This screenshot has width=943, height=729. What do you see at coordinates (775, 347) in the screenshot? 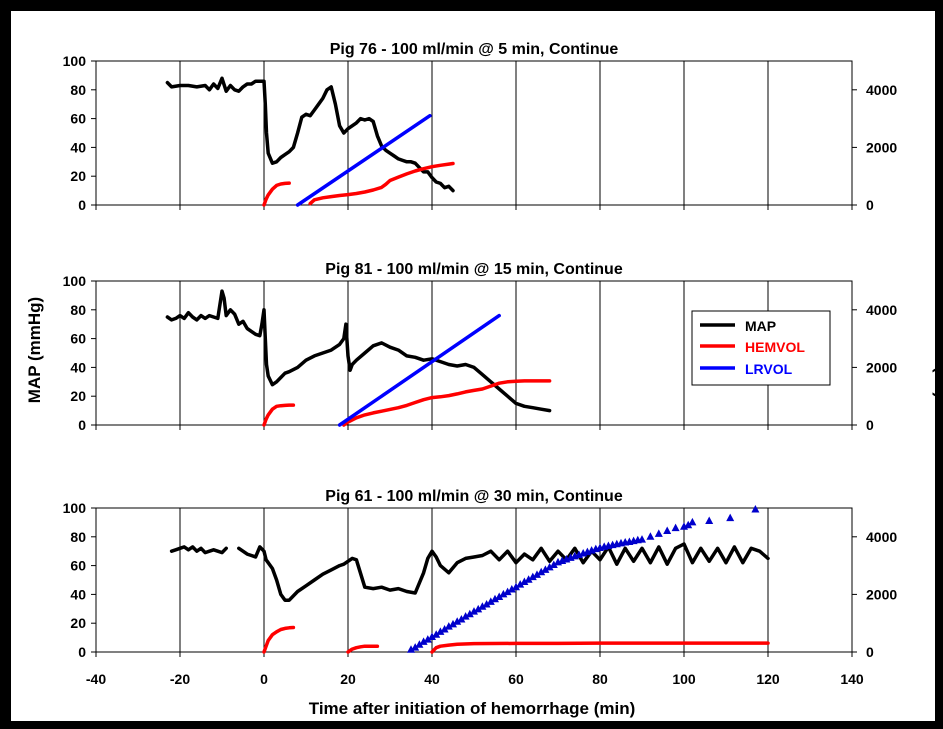
I see `legend-label-hemvol: HEMVOL` at bounding box center [775, 347].